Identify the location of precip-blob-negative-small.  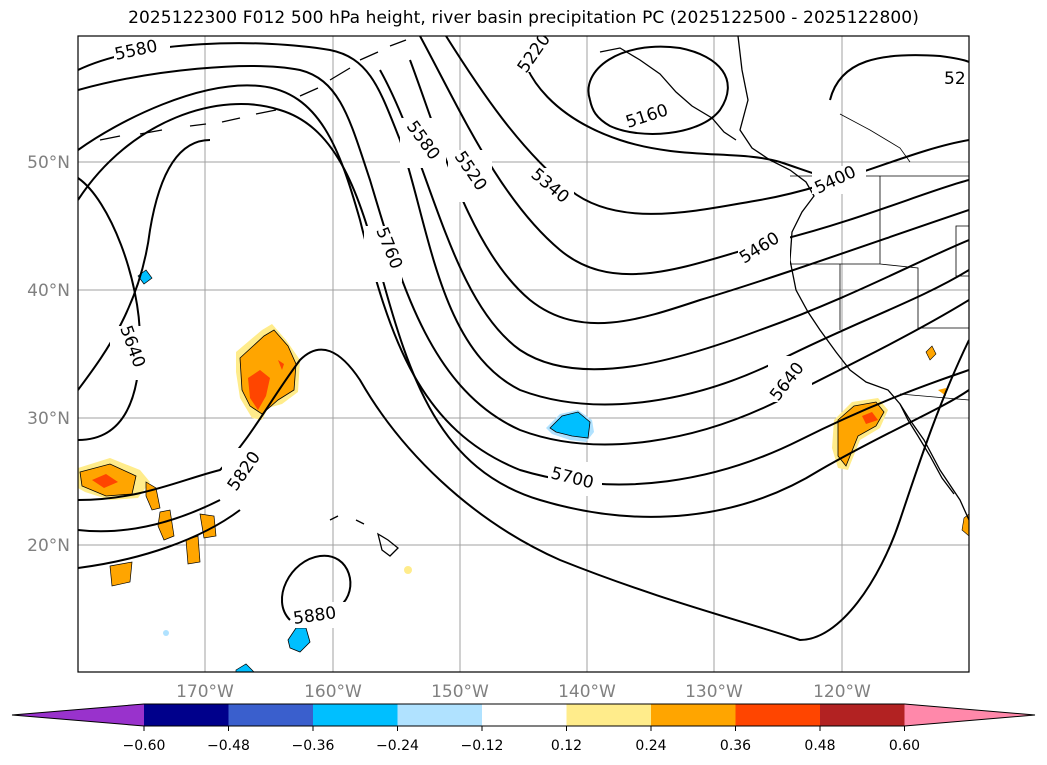
(245, 667).